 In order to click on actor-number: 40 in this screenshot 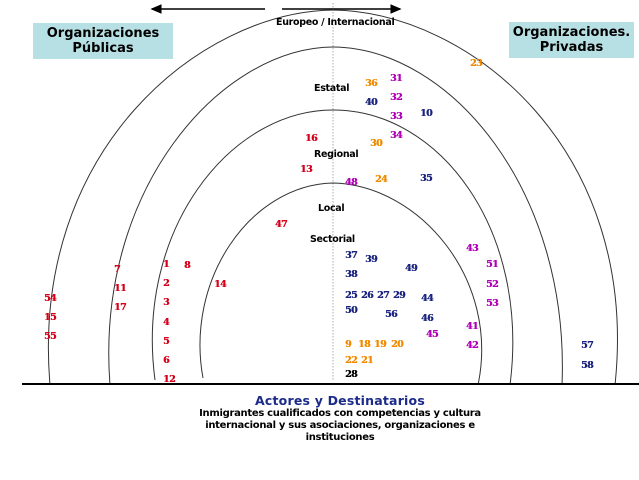, I will do `click(371, 102)`.